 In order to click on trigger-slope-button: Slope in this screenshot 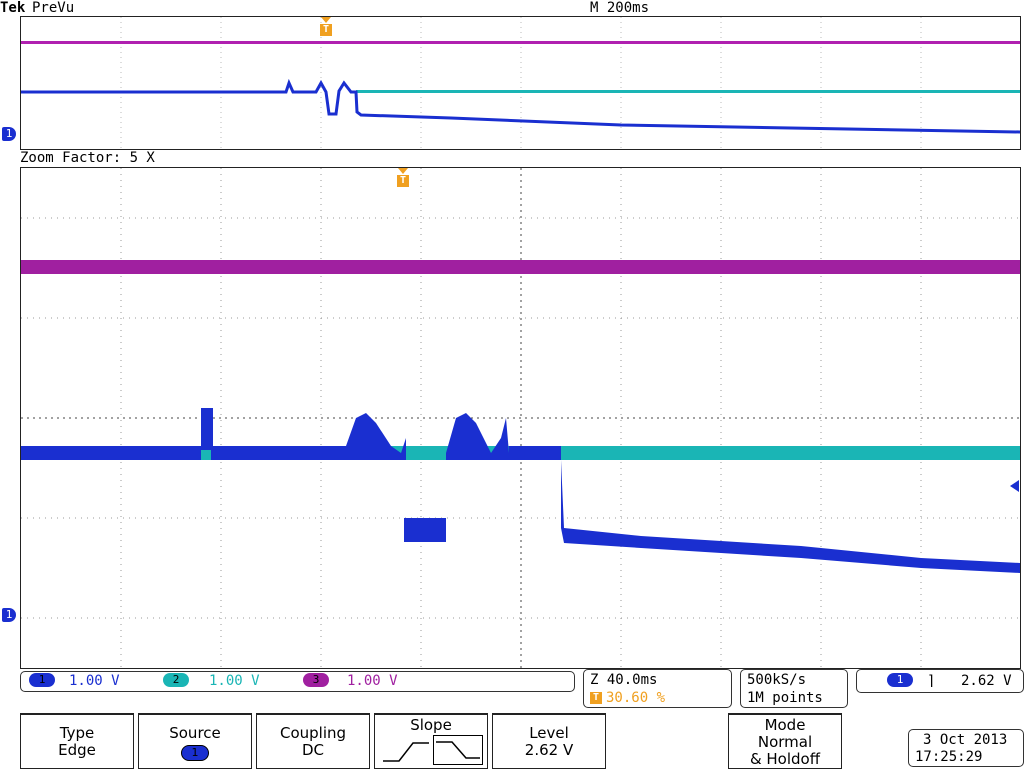, I will do `click(431, 741)`.